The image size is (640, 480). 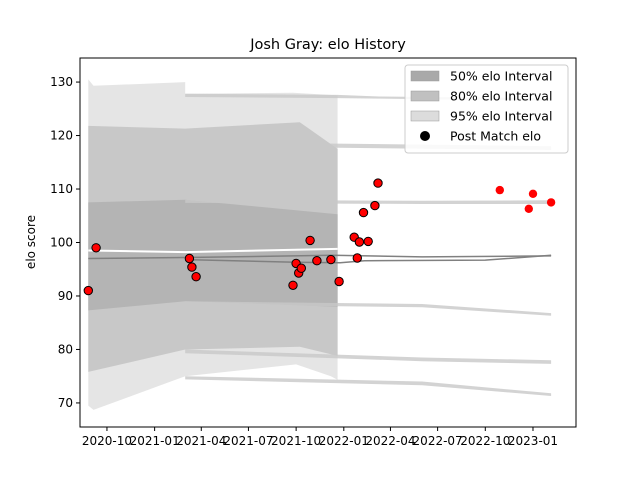 What do you see at coordinates (501, 116) in the screenshot?
I see `legend-label-2: 95% elo Interval` at bounding box center [501, 116].